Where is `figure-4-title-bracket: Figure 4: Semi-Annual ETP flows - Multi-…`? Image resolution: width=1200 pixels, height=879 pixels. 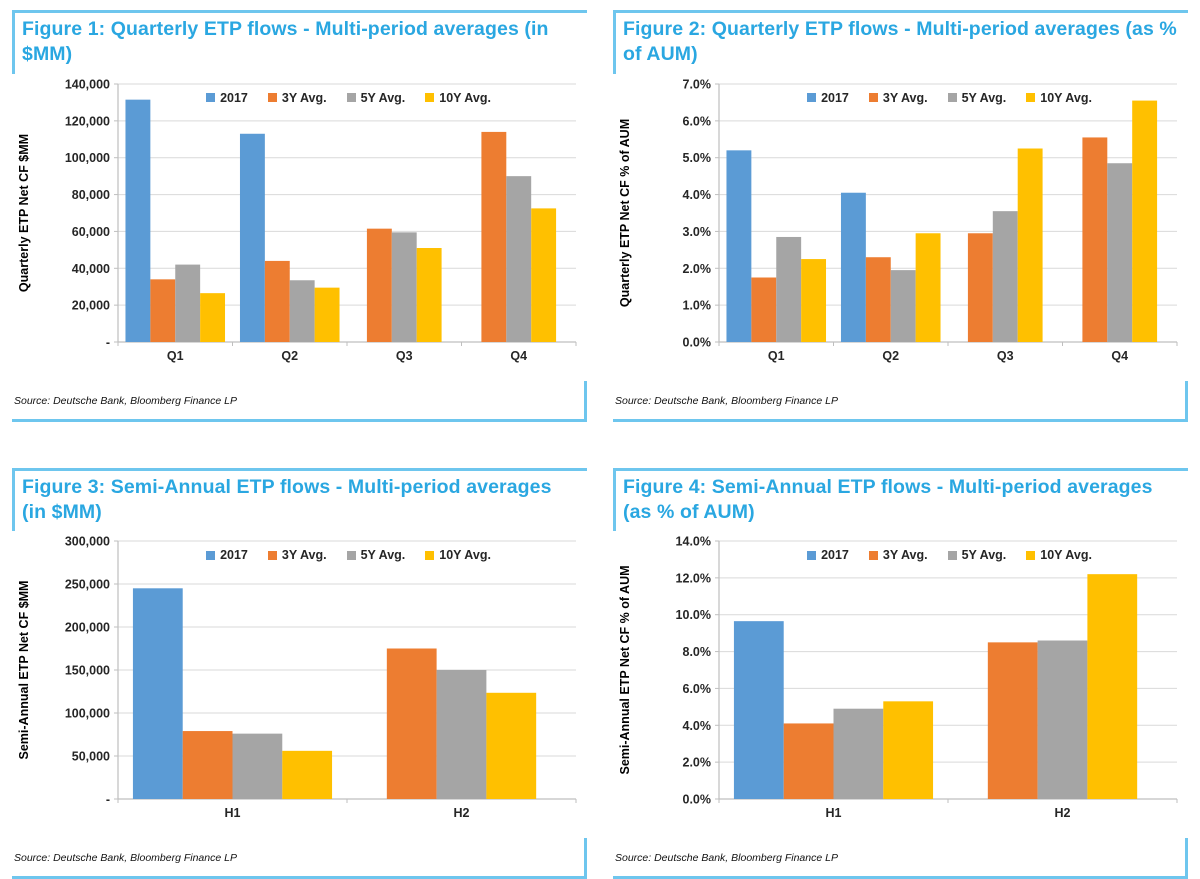
figure-4-title-bracket: Figure 4: Semi-Annual ETP flows - Multi-… is located at coordinates (900, 499).